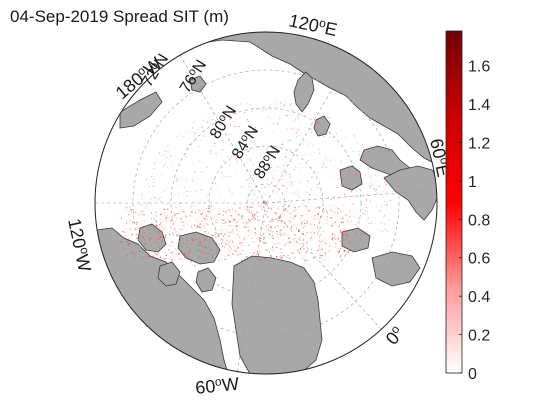  Describe the element at coordinates (351, 196) in the screenshot. I see `meridian-60e` at that location.